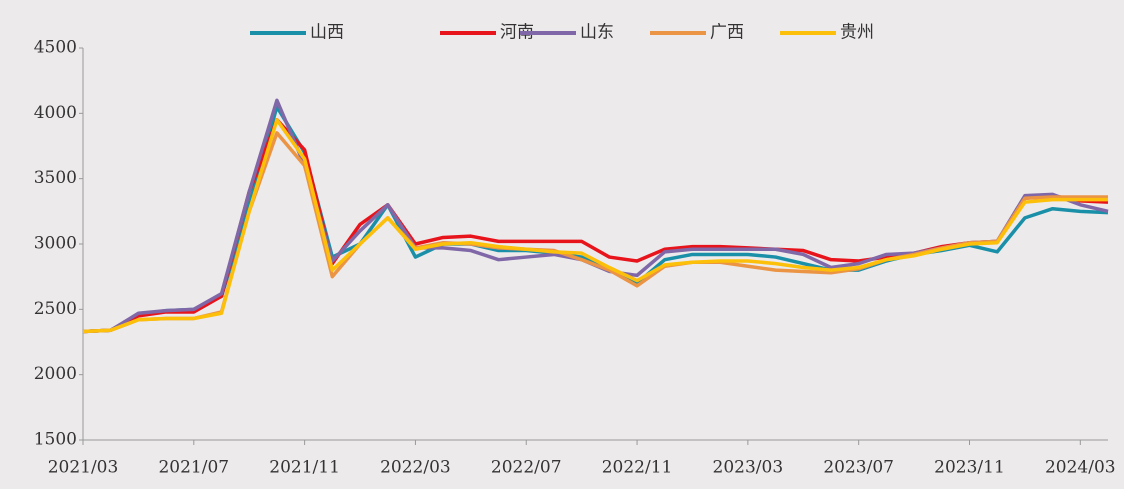 The image size is (1124, 489). I want to click on y-tick-label: 4500, so click(55, 48).